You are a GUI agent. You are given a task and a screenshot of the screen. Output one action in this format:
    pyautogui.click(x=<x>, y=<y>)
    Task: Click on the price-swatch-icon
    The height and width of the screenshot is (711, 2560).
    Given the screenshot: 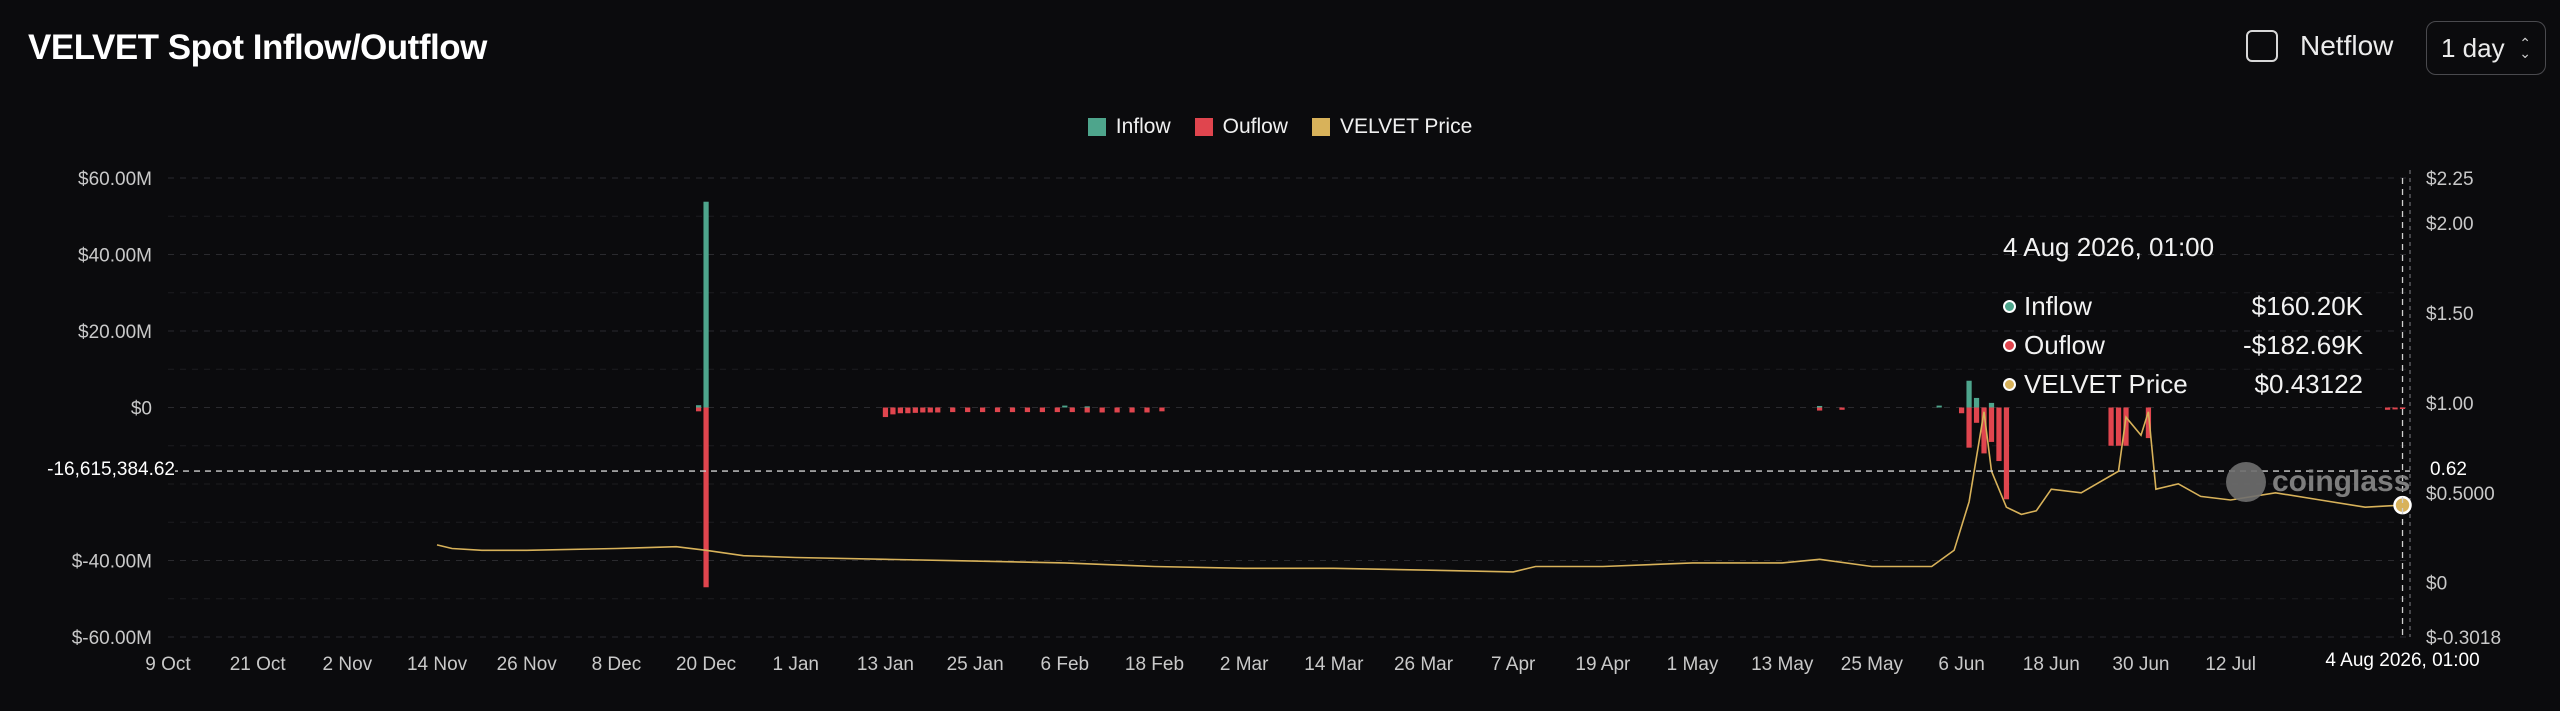 What is the action you would take?
    pyautogui.click(x=1320, y=127)
    